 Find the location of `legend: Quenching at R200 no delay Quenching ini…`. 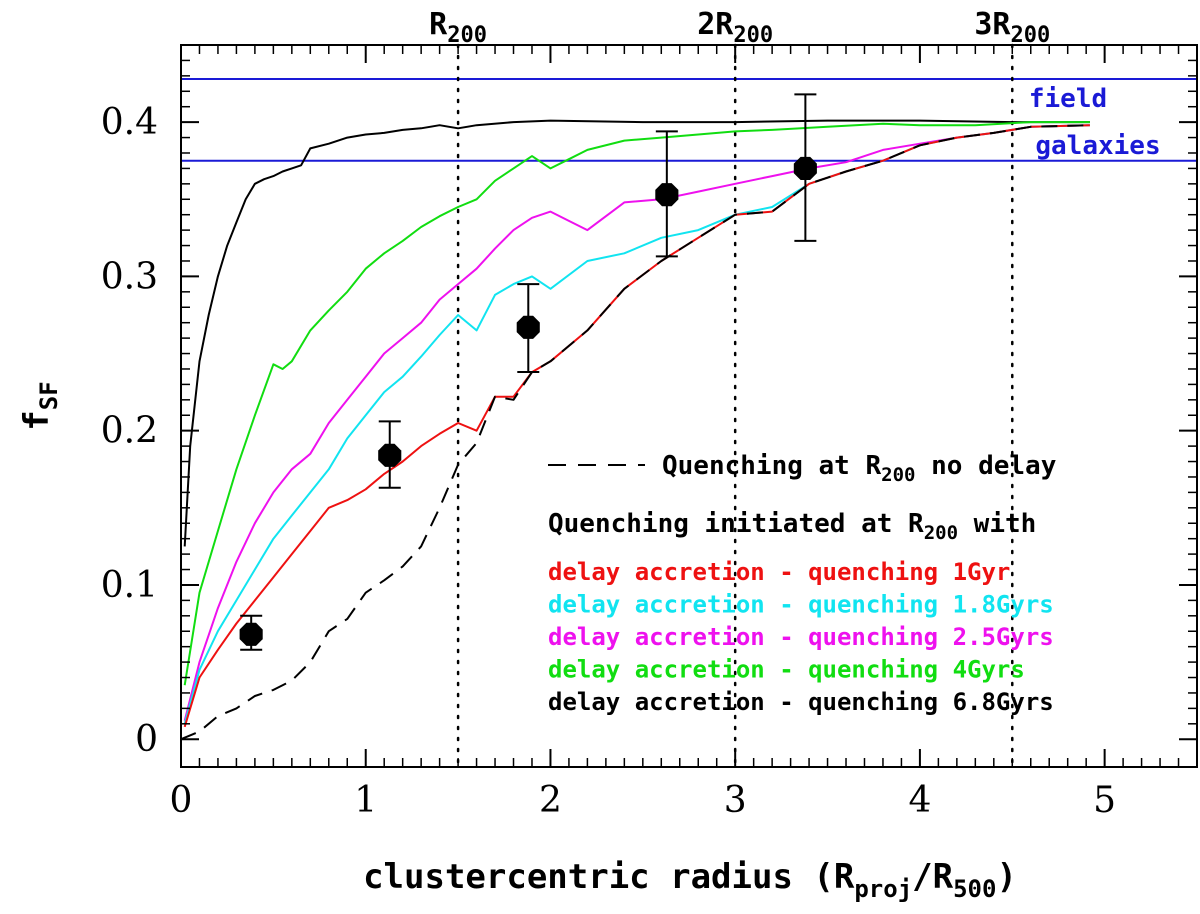

legend: Quenching at R200 no delay Quenching ini… is located at coordinates (802, 583).